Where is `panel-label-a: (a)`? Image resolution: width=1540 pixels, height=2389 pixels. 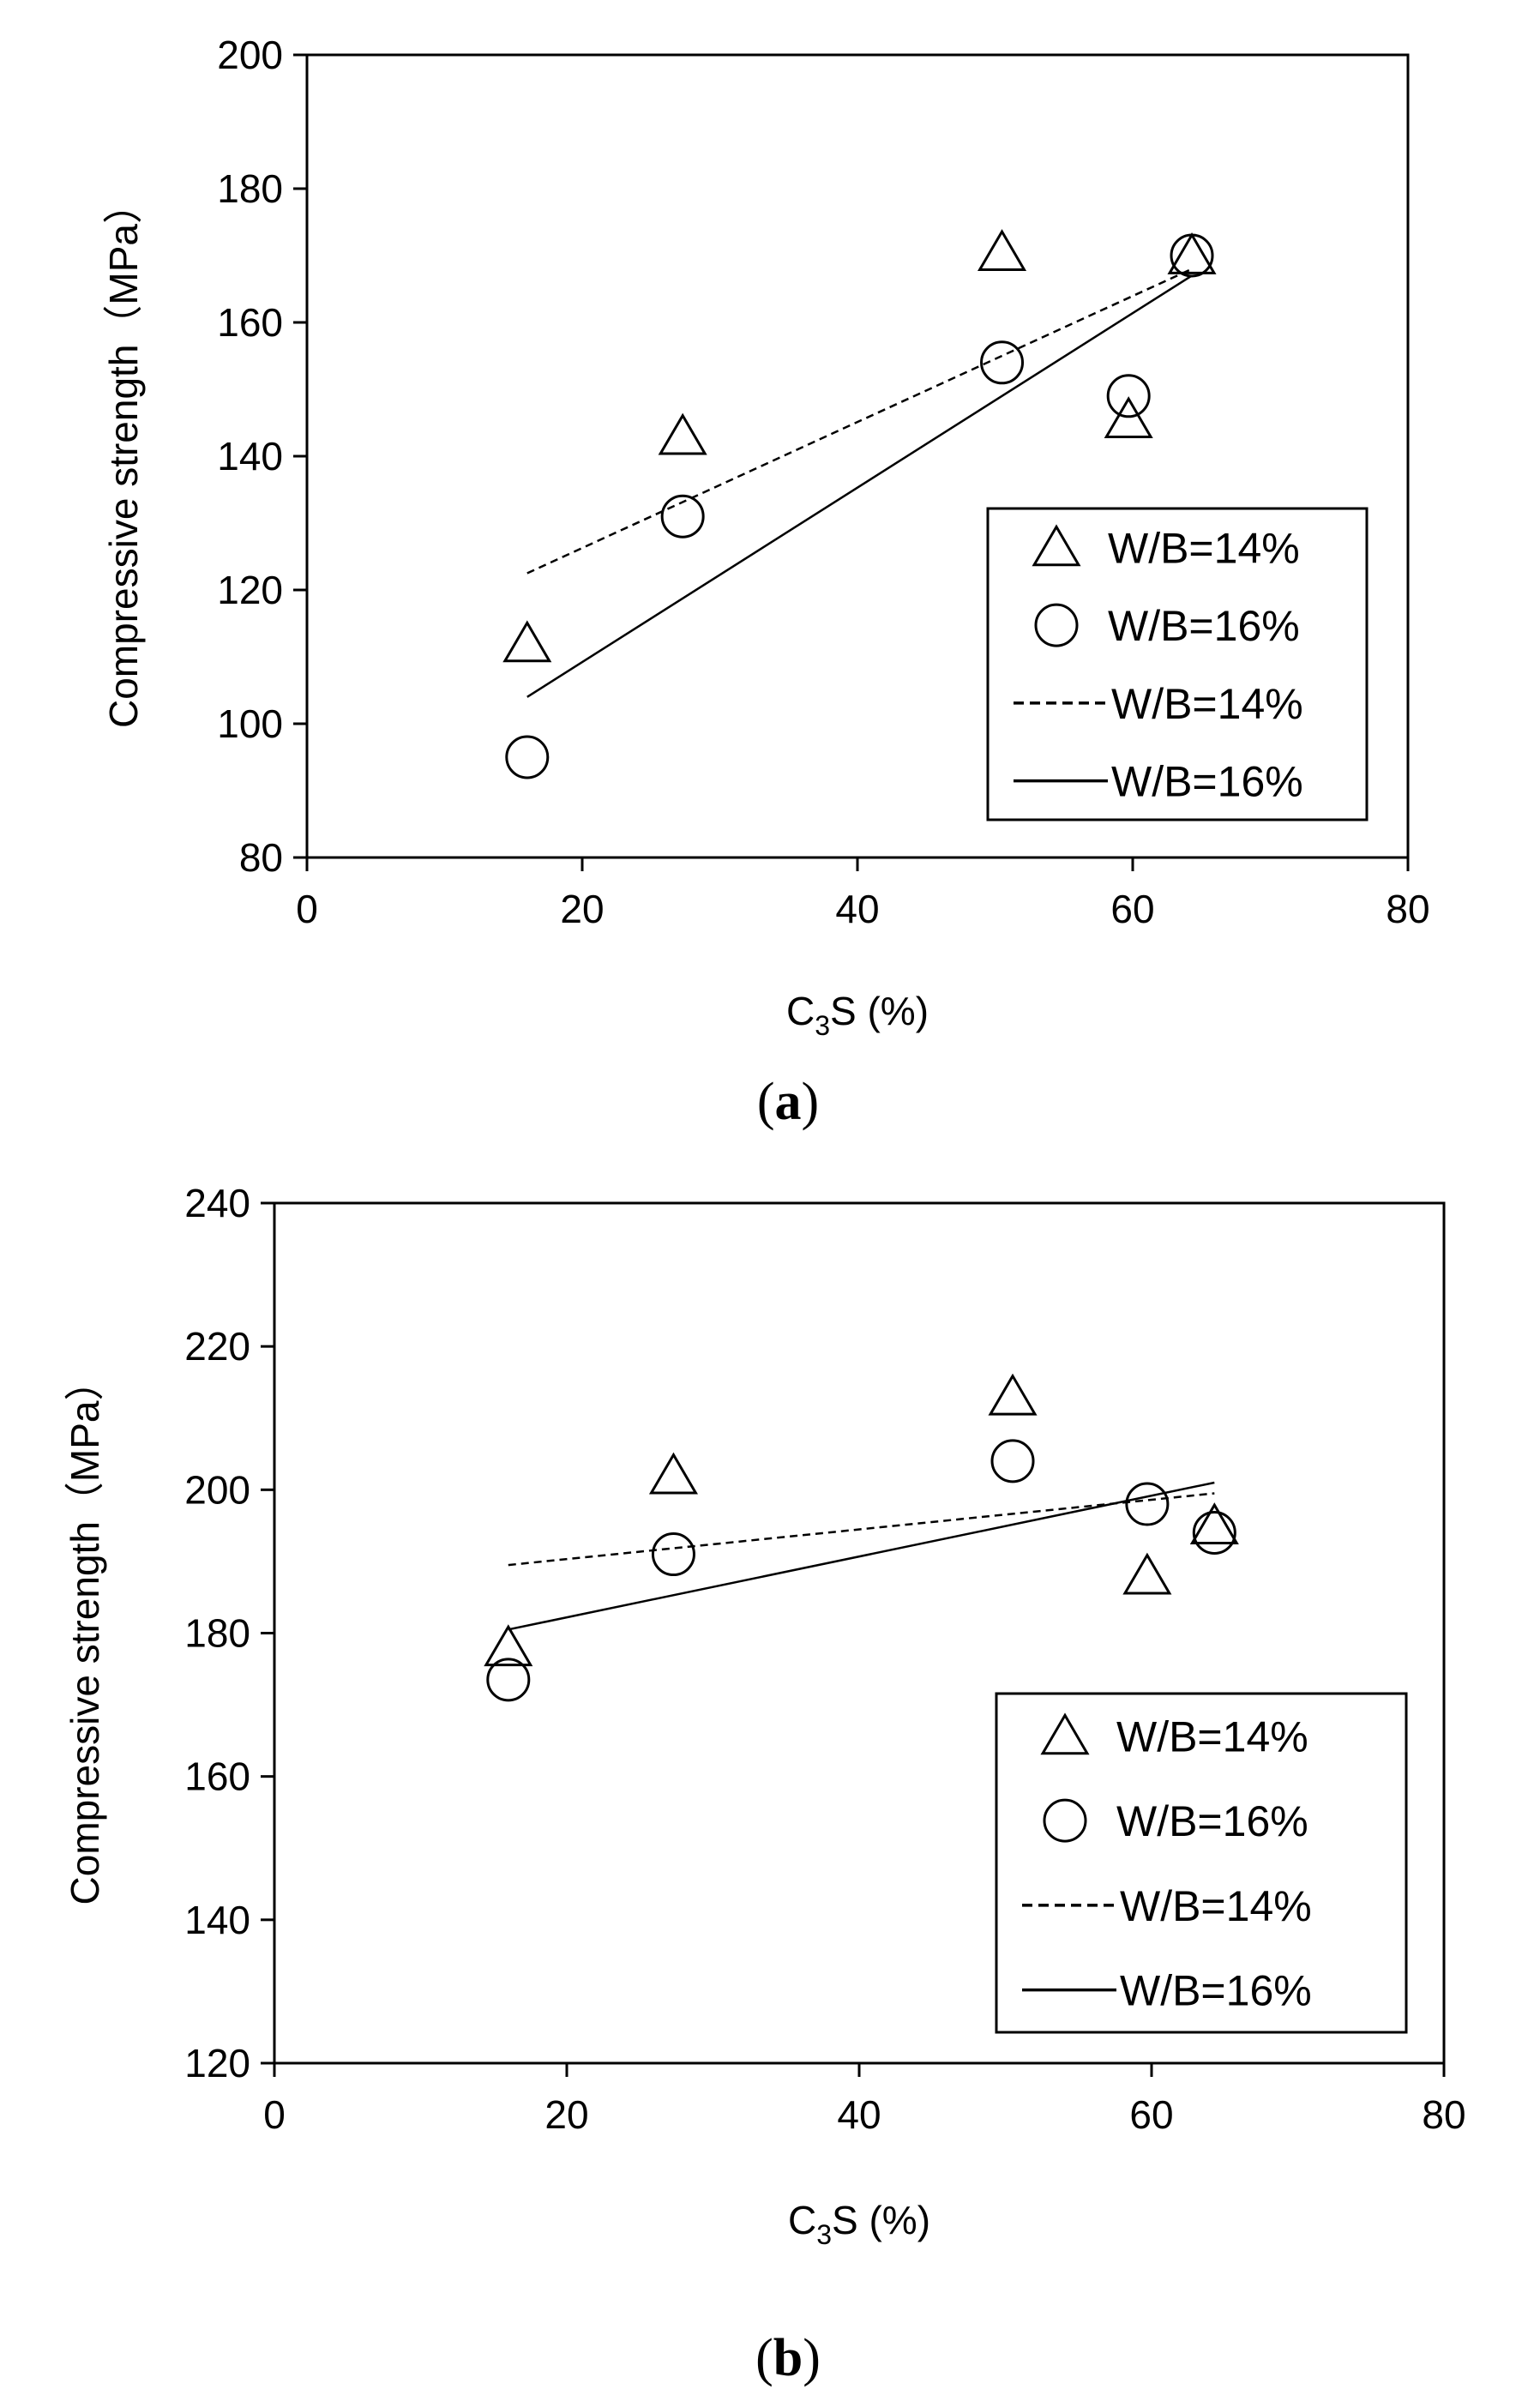
panel-label-a: (a) is located at coordinates (788, 1102).